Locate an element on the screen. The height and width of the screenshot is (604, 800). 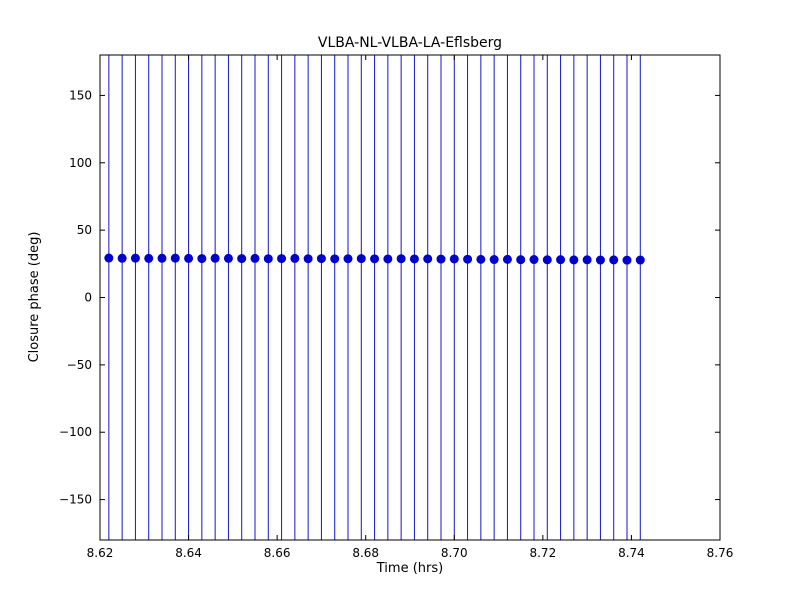
y-tick-label: 150 is located at coordinates (80, 95).